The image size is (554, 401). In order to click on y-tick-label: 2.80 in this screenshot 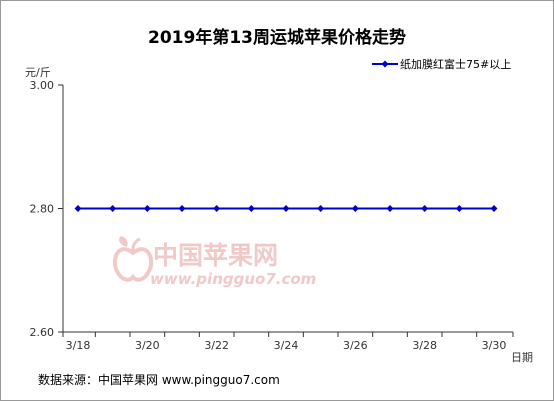, I will do `click(42, 209)`.